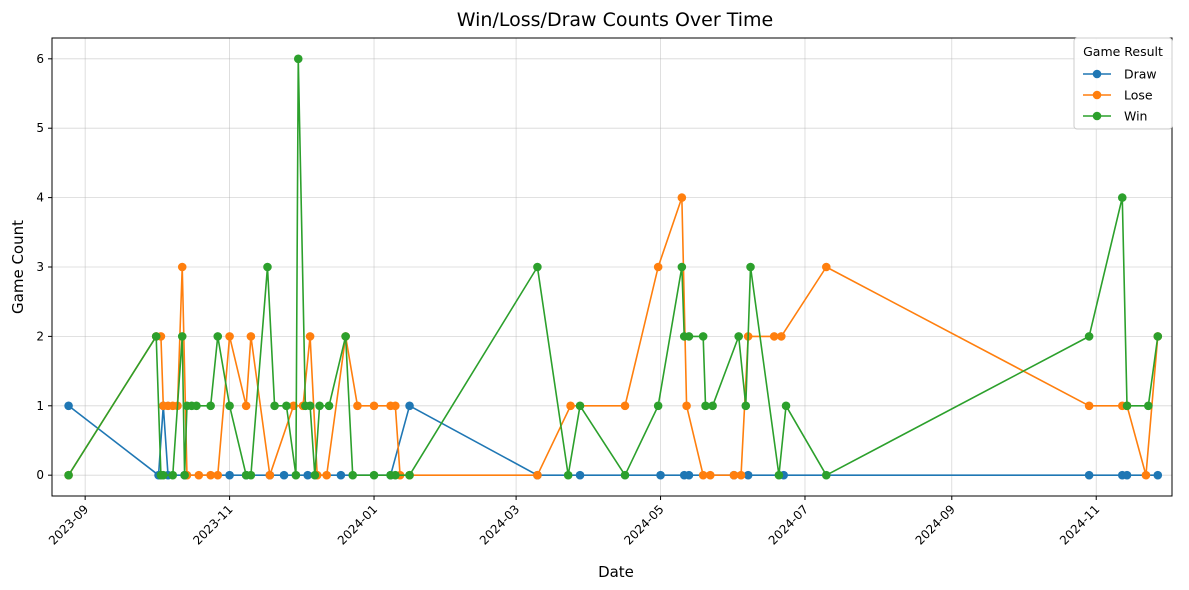 This screenshot has height=590, width=1189. Describe the element at coordinates (40, 198) in the screenshot. I see `y-tick-label: 4` at that location.